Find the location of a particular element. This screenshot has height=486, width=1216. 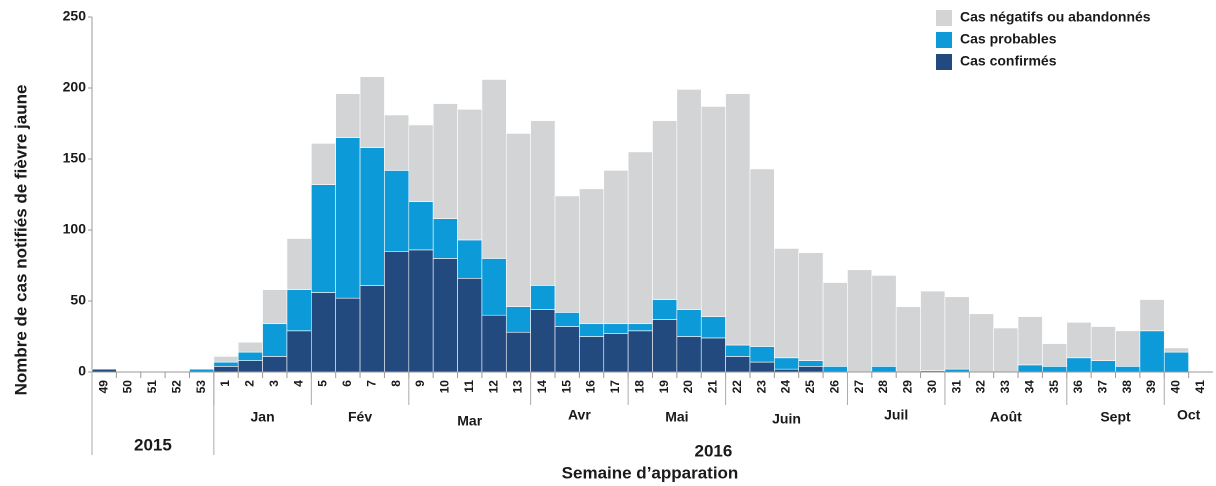

x-tick-label: 50 is located at coordinates (128, 387).